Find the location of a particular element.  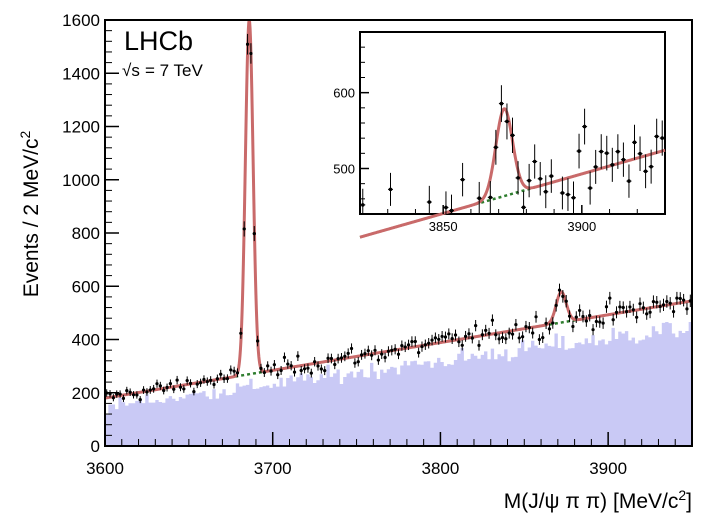

y-axis-title-sup: 2 is located at coordinates (25, 135).